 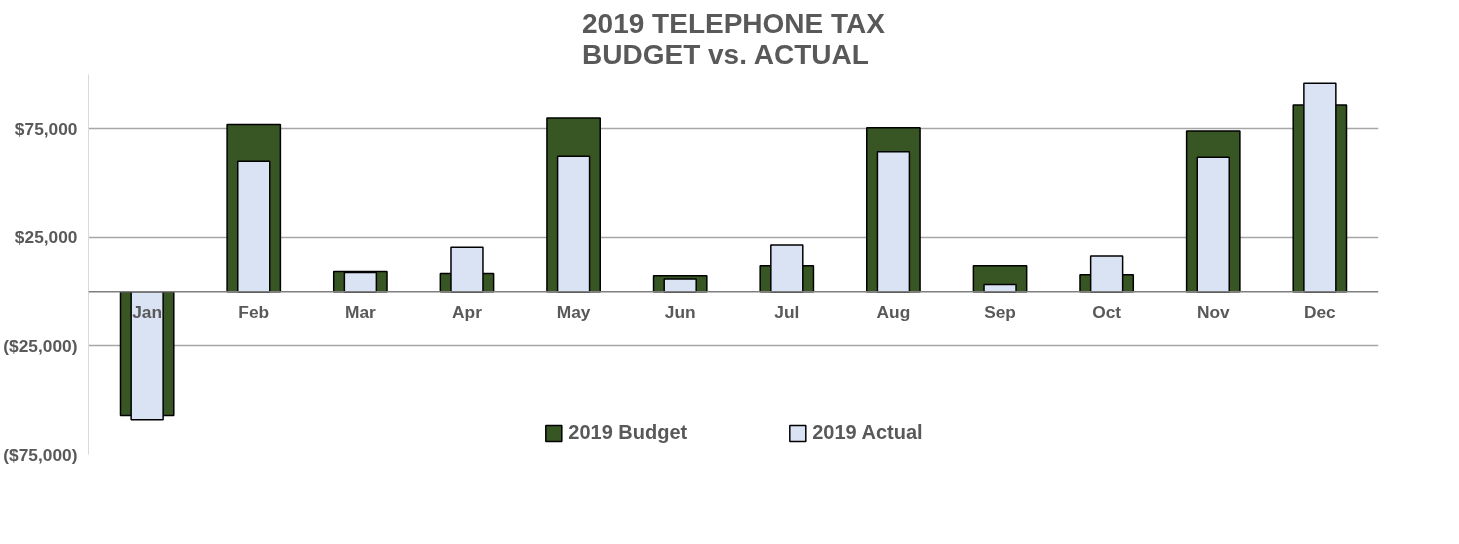 I want to click on y-tick-label: ($75,000), so click(x=40, y=454).